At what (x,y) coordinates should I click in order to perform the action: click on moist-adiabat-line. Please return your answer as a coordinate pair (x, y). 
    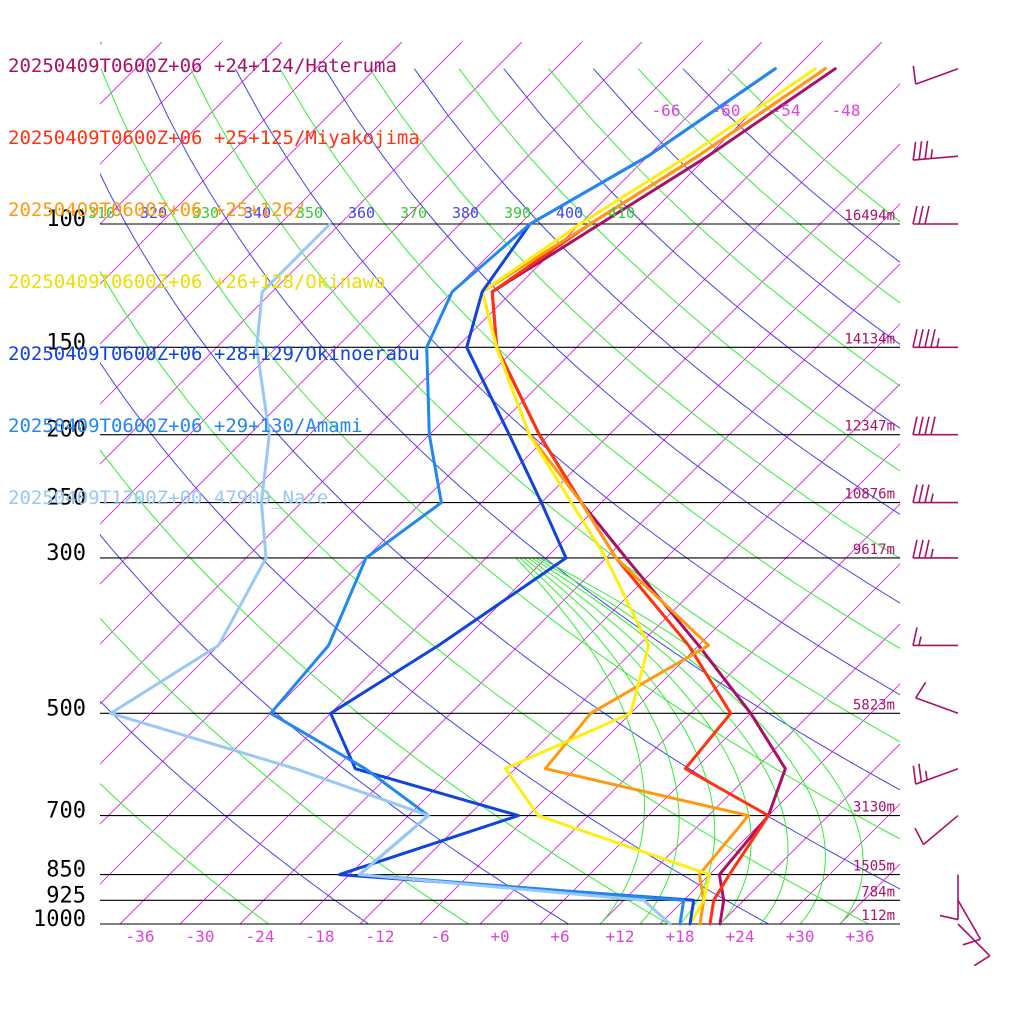
    Looking at the image, I should click on (701, 740).